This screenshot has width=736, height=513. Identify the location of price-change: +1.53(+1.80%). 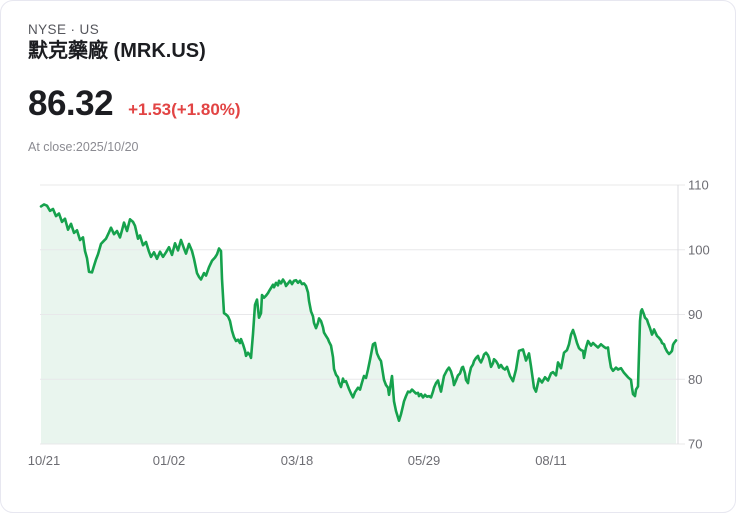
(184, 109).